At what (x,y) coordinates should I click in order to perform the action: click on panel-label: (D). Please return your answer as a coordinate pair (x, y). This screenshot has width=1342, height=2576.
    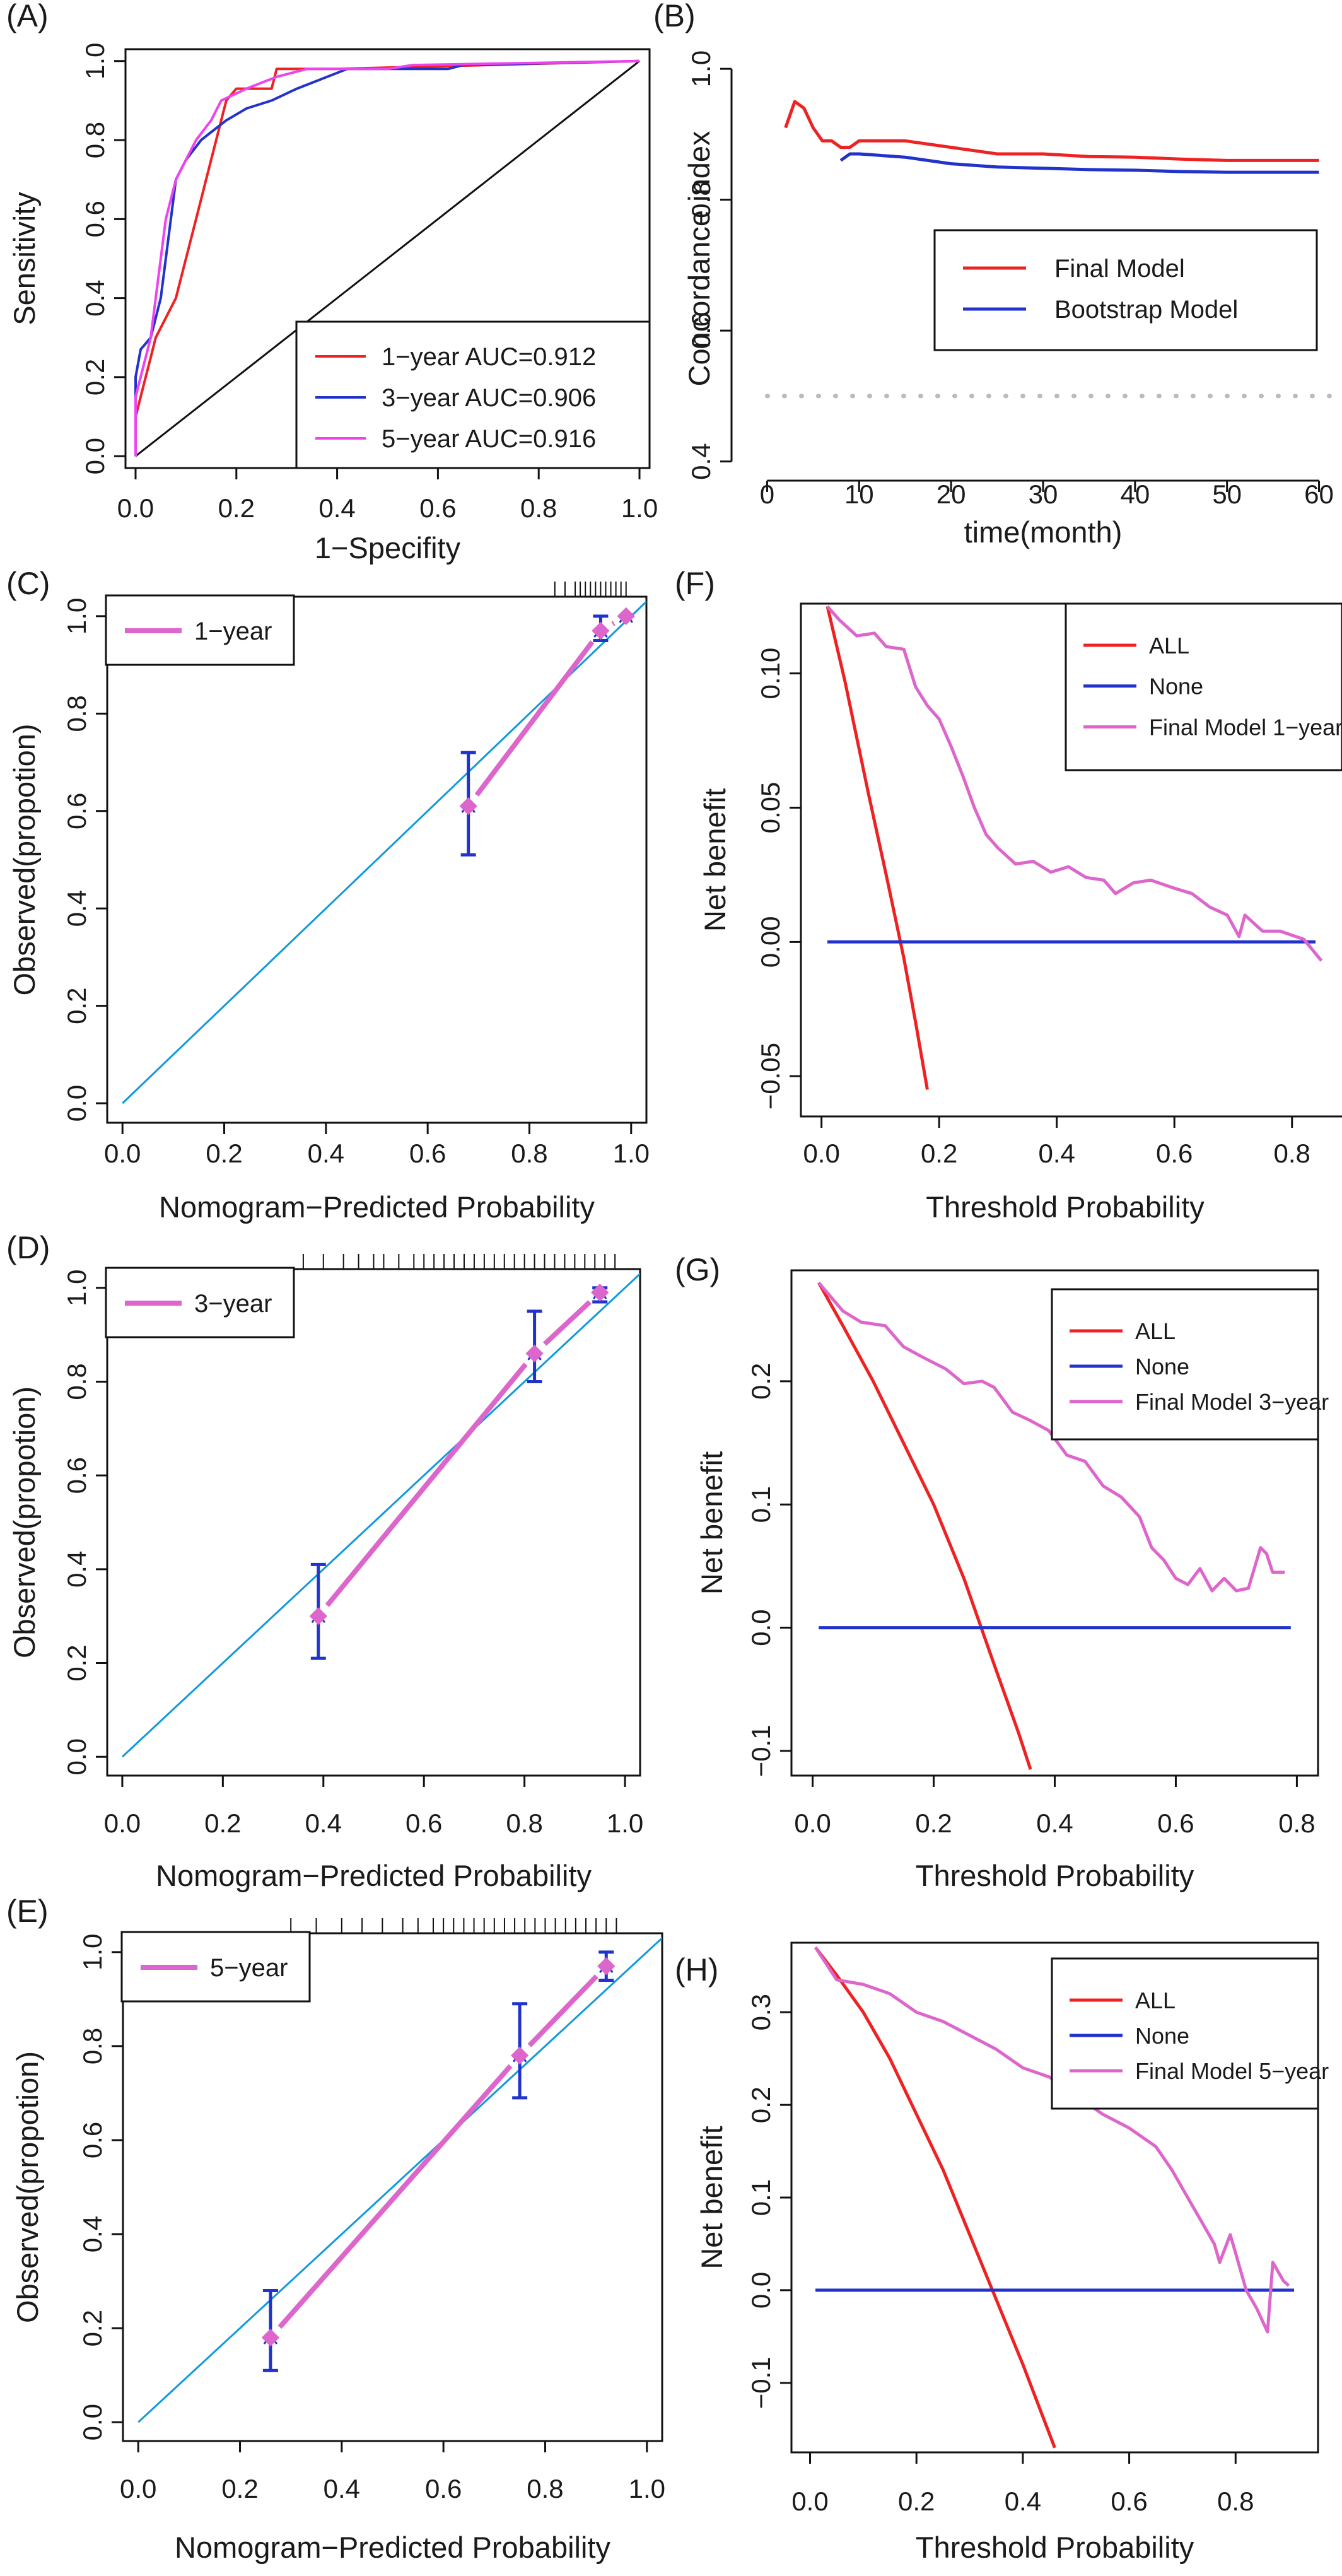
    Looking at the image, I should click on (28, 1247).